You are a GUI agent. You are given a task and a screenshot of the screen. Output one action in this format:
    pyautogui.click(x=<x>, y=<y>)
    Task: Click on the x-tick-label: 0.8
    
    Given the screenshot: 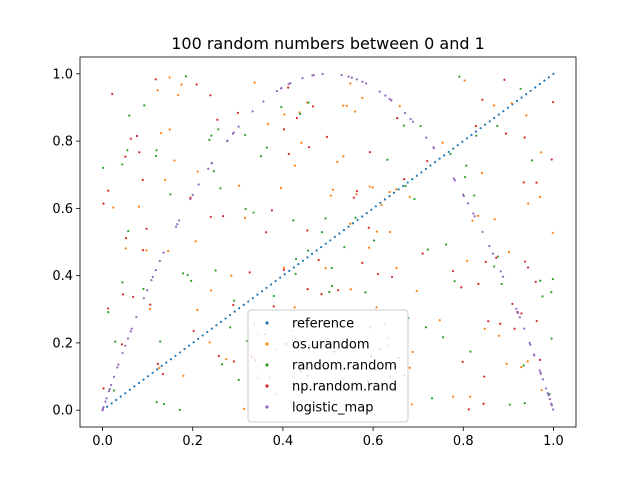 What is the action you would take?
    pyautogui.click(x=463, y=441)
    